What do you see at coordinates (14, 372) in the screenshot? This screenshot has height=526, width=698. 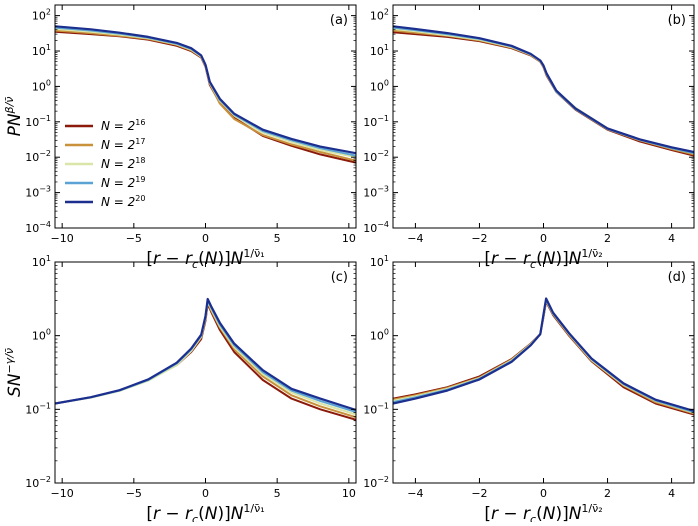 I see `y-axis-label: SN−γ/ν̄` at bounding box center [14, 372].